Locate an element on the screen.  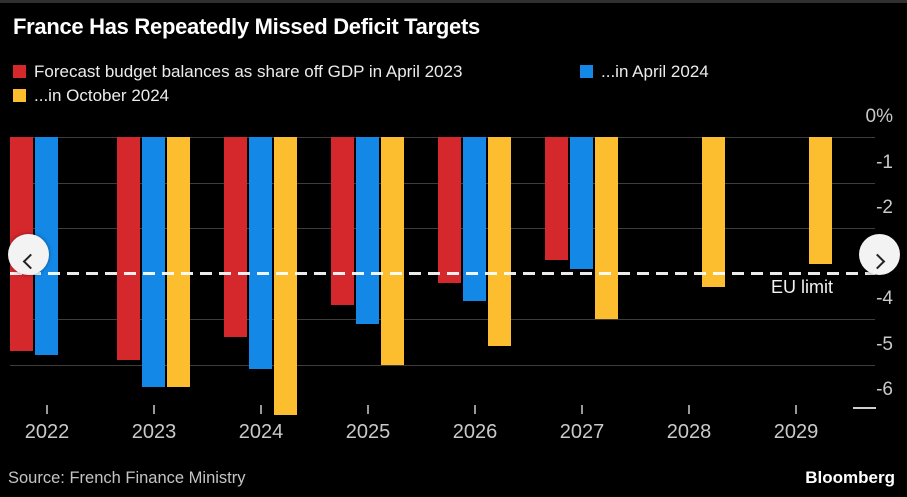
y-axis-end-cap is located at coordinates (864, 408).